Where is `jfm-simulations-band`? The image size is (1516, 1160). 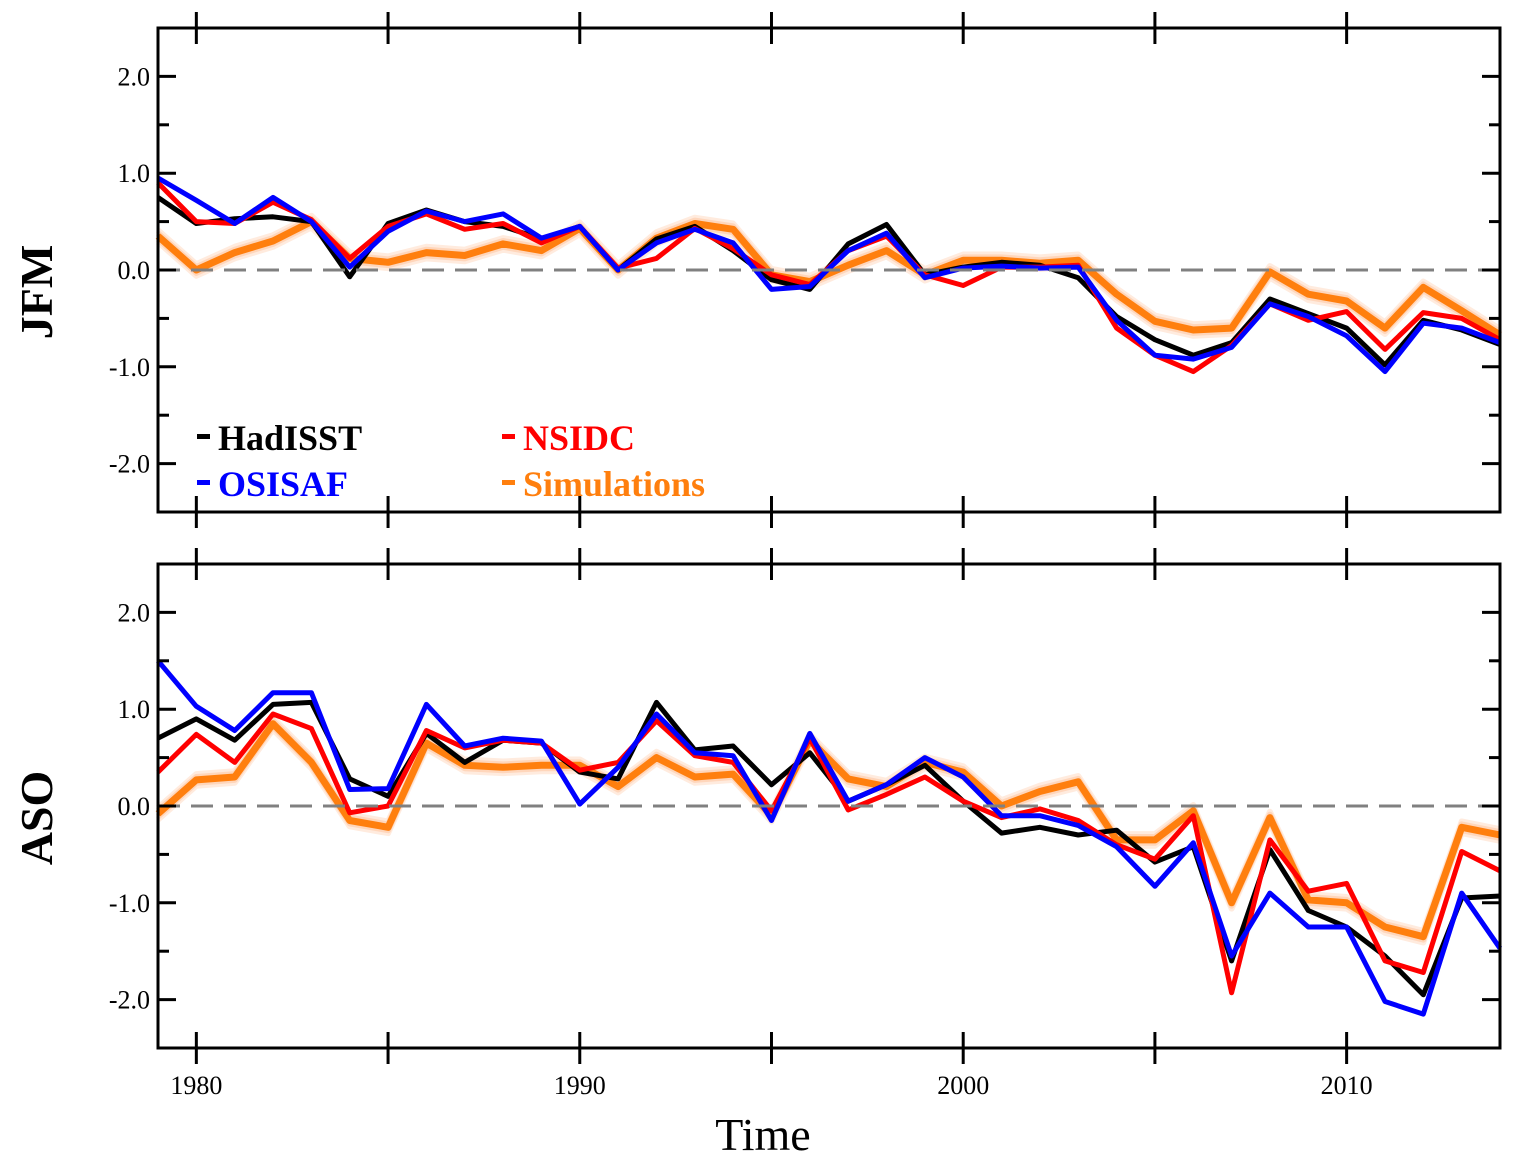
jfm-simulations-band is located at coordinates (829, 278).